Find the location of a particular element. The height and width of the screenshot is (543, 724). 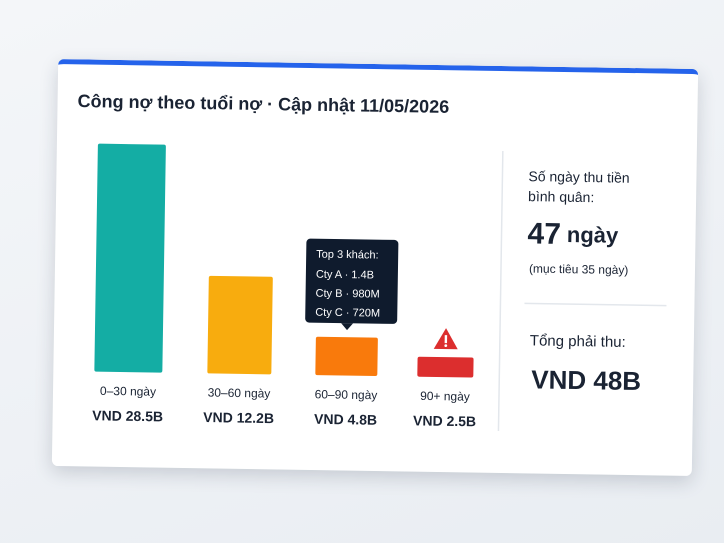

x-tick-label: 30–60 ngày is located at coordinates (239, 393).